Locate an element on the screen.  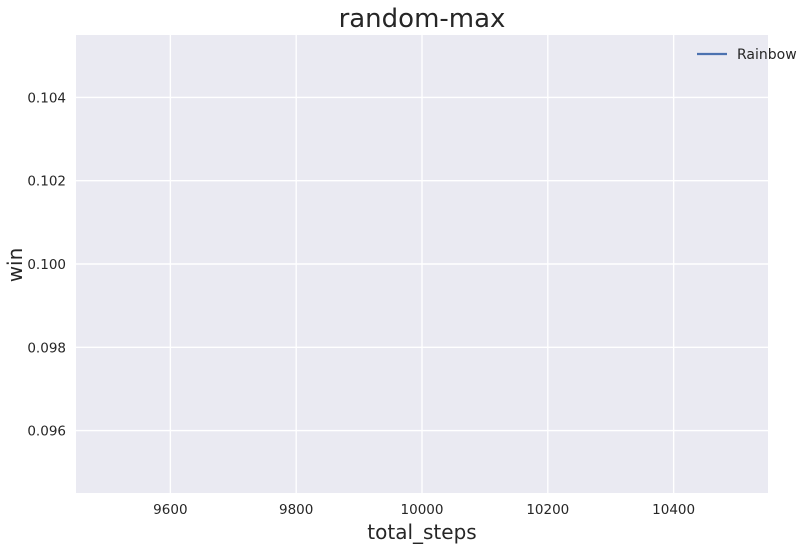
x-tick-label: 9800 is located at coordinates (296, 510).